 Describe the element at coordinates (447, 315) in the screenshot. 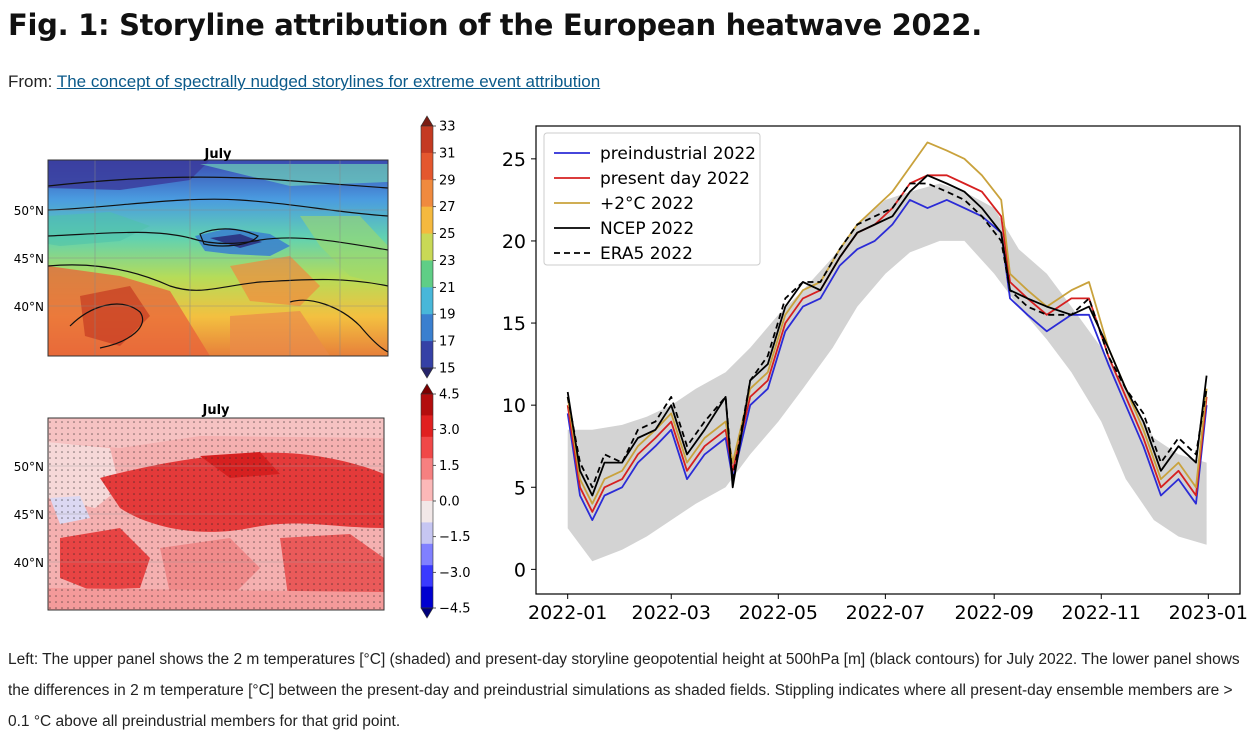

I see `colorbar-tick-label: 19` at that location.